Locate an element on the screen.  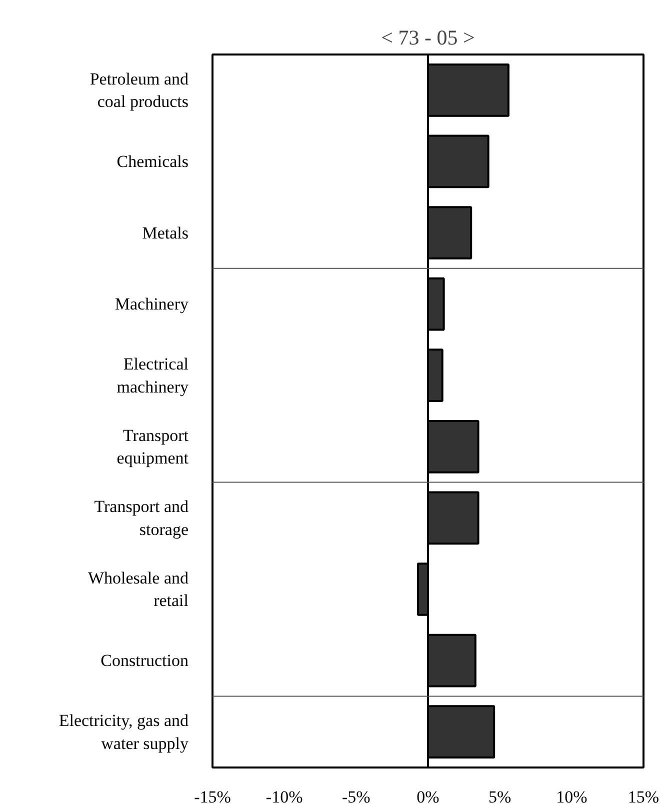
x-tick-label: -10% is located at coordinates (284, 797).